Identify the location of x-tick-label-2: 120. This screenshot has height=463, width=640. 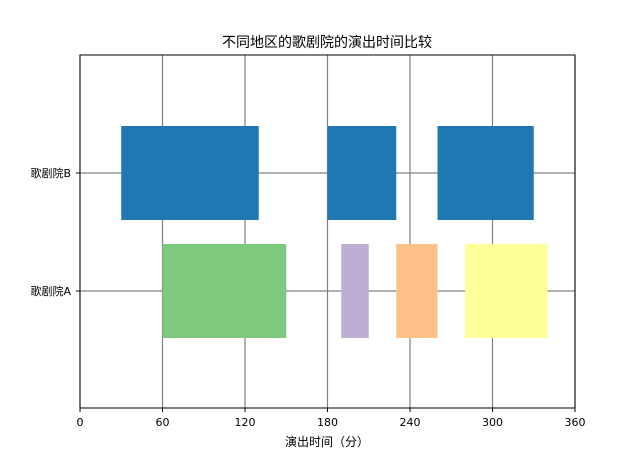
(245, 422).